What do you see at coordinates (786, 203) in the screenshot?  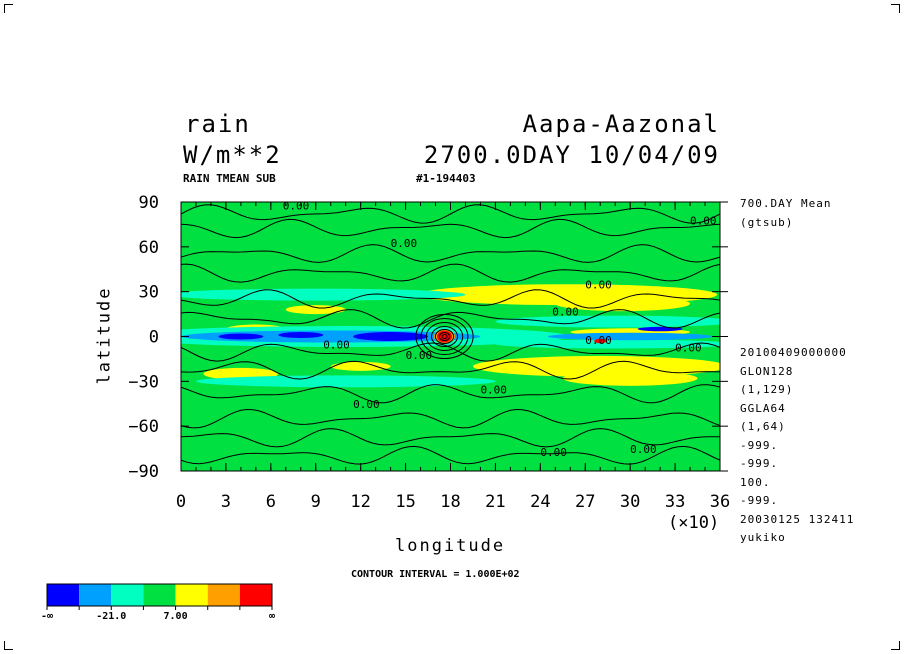 I see `side-info-line: 700.DAY Mean` at bounding box center [786, 203].